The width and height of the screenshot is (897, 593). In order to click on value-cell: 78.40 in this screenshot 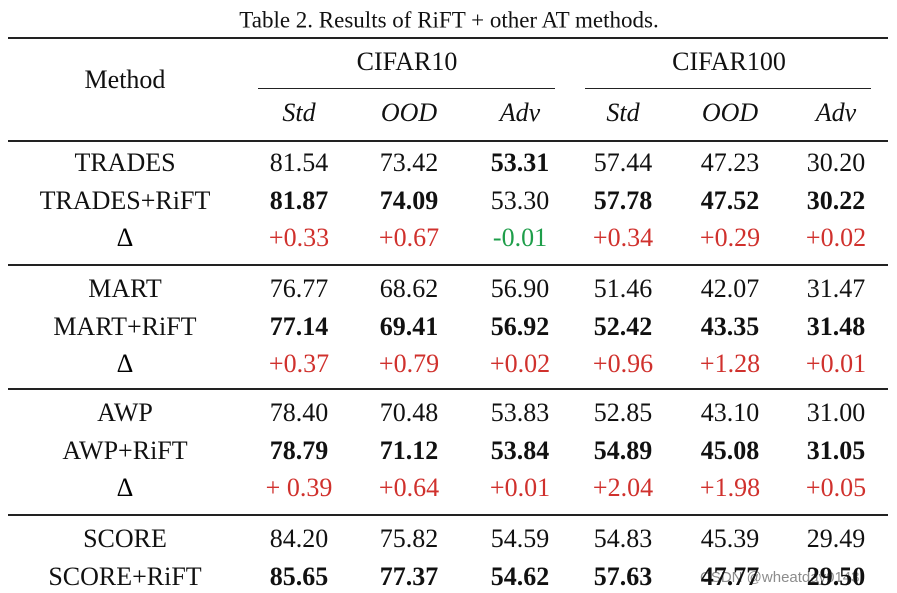, I will do `click(299, 412)`.